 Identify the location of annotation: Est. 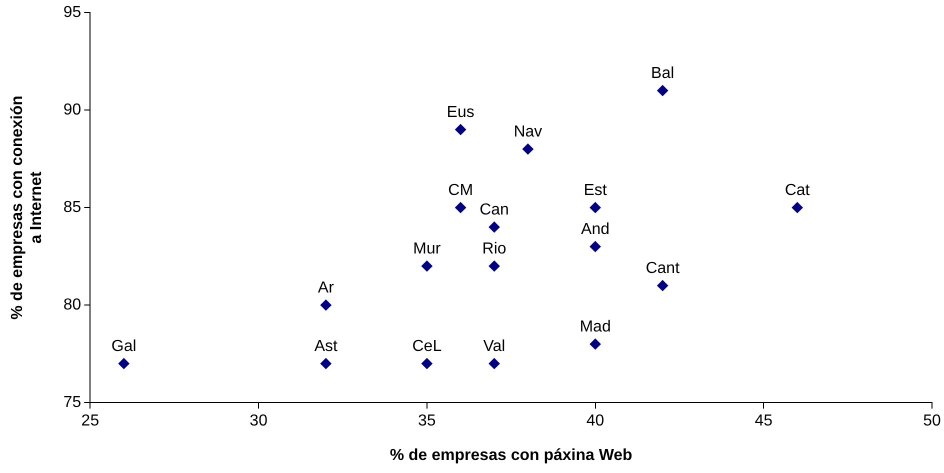
(596, 191).